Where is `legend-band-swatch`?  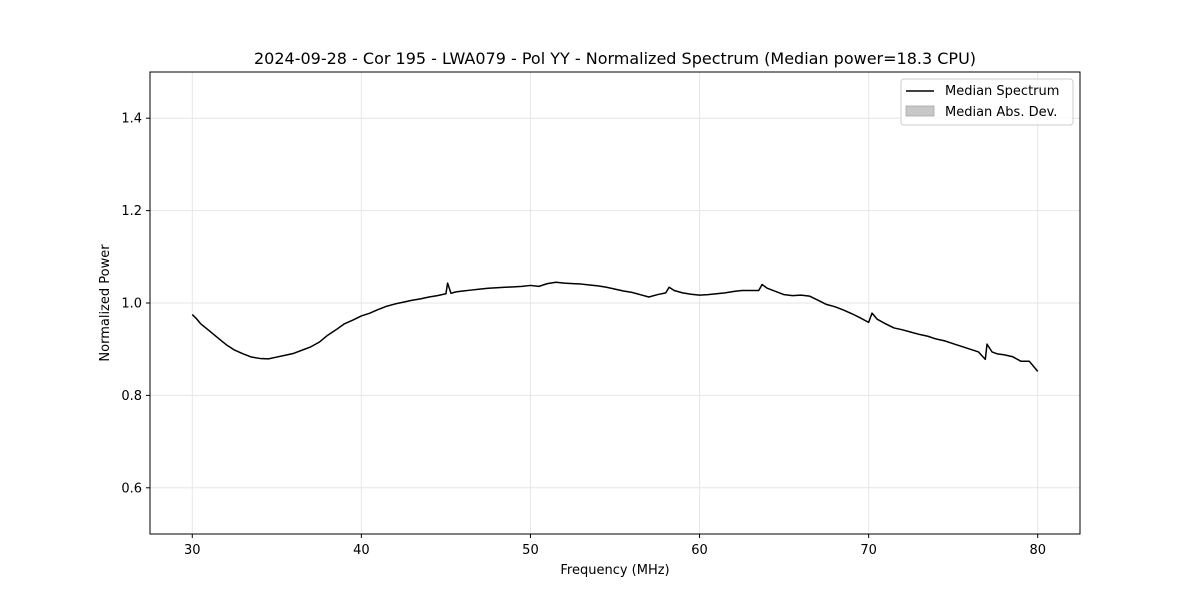 legend-band-swatch is located at coordinates (920, 111).